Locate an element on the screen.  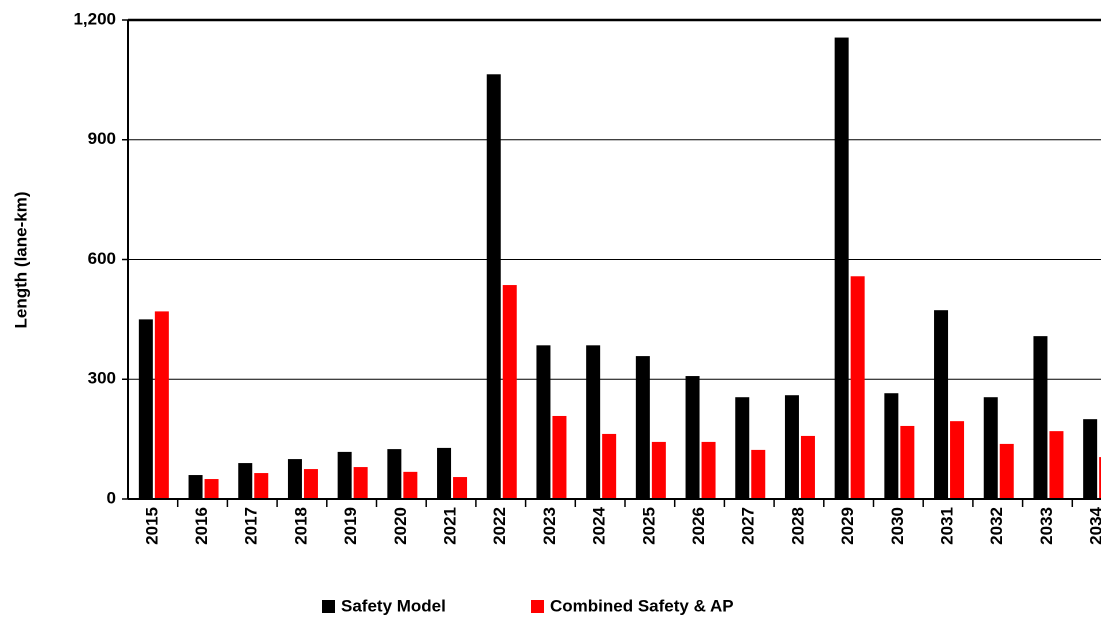
x-tick-label: 2032 is located at coordinates (996, 526).